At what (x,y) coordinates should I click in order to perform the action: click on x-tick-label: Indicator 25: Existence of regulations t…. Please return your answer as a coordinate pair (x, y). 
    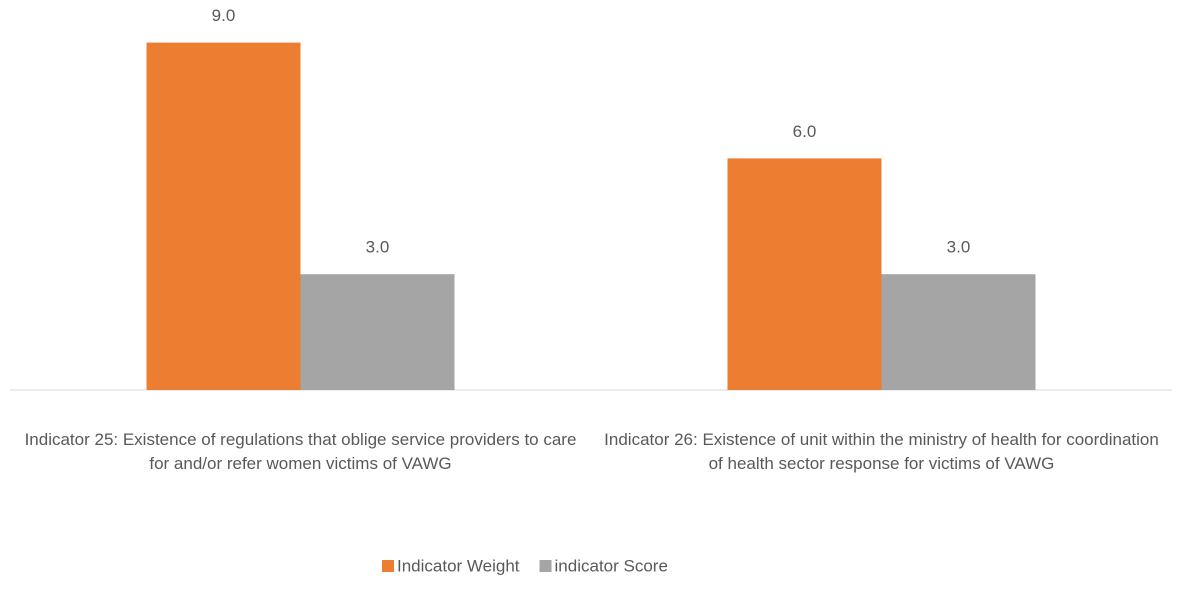
    Looking at the image, I should click on (300, 451).